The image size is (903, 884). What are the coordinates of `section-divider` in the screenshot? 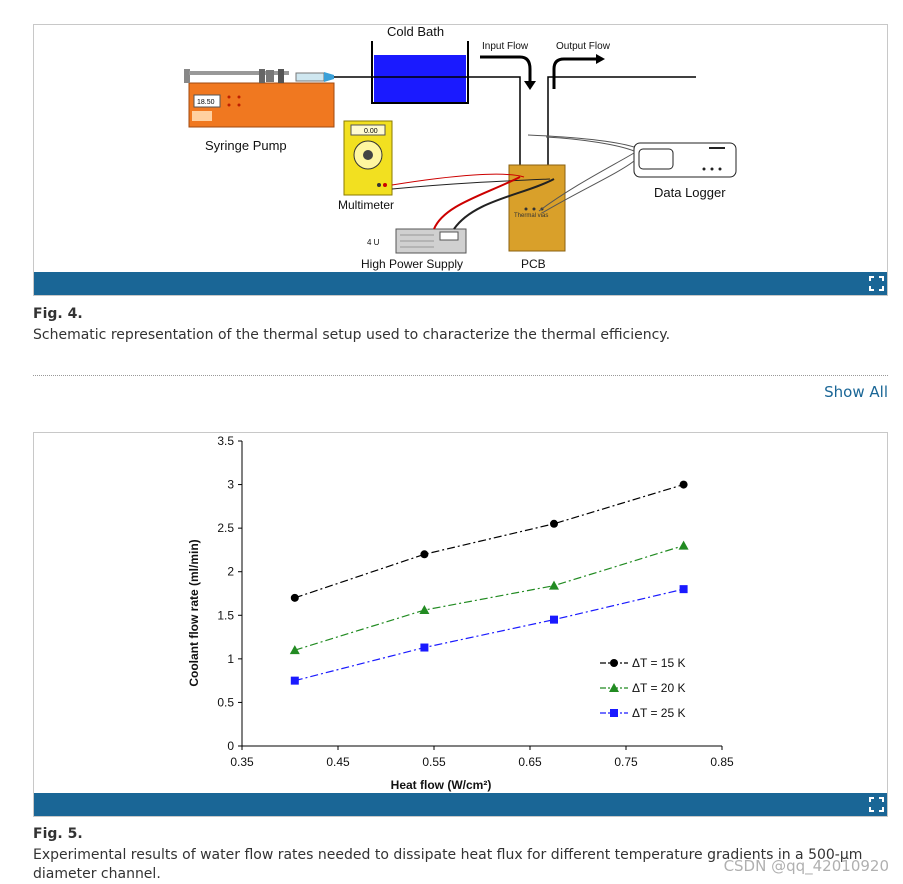 It's located at (460, 375).